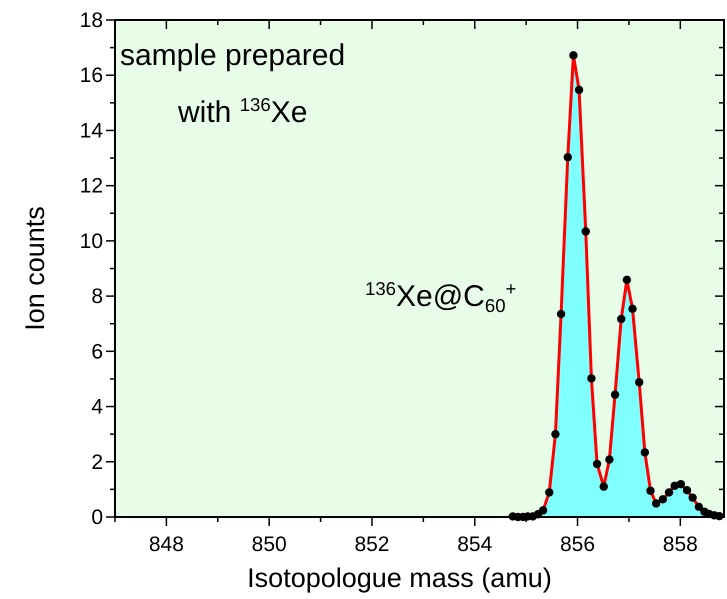 The height and width of the screenshot is (599, 727). What do you see at coordinates (233, 55) in the screenshot?
I see `annotation: sample prepared` at bounding box center [233, 55].